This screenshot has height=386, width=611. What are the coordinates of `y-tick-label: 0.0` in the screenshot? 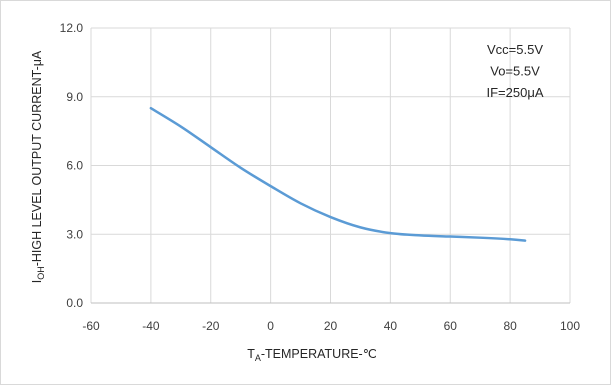 It's located at (74, 303).